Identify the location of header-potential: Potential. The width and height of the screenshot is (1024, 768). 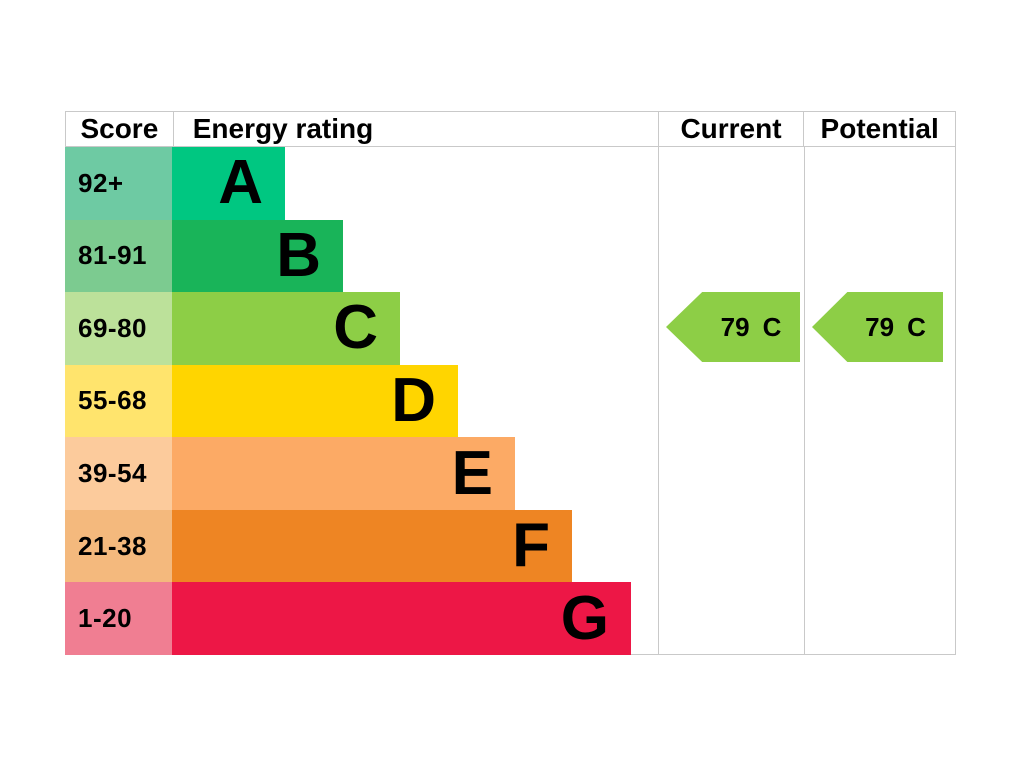
(879, 129).